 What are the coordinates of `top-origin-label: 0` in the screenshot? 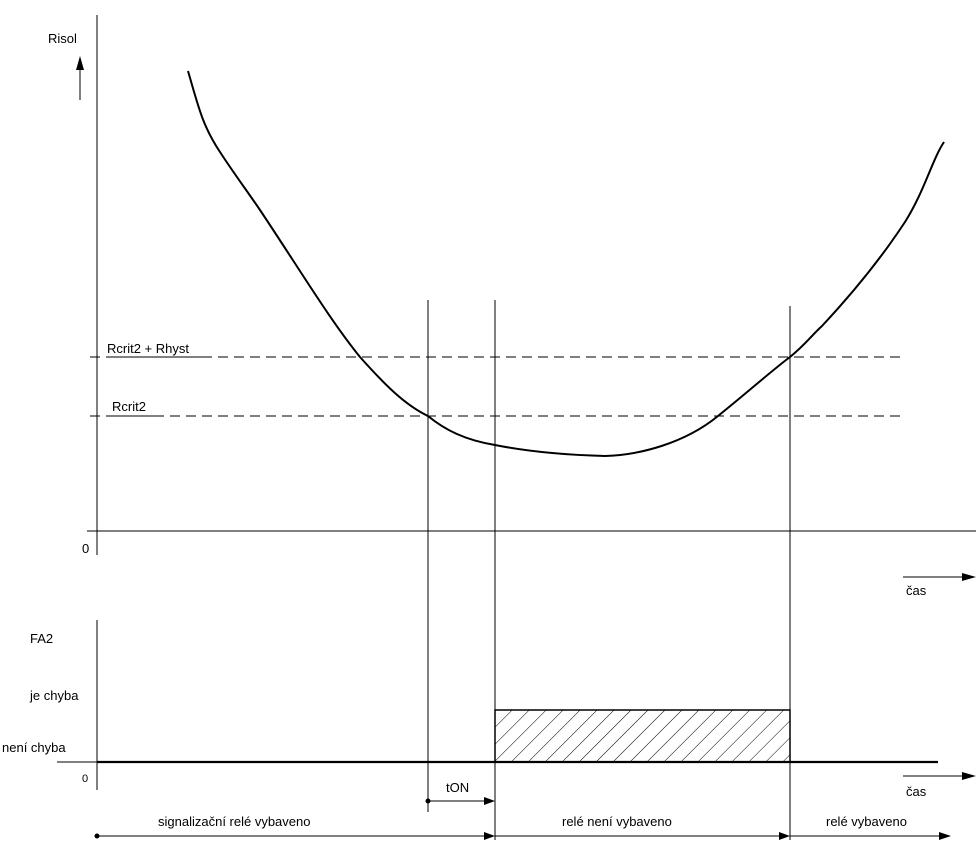 It's located at (85, 548).